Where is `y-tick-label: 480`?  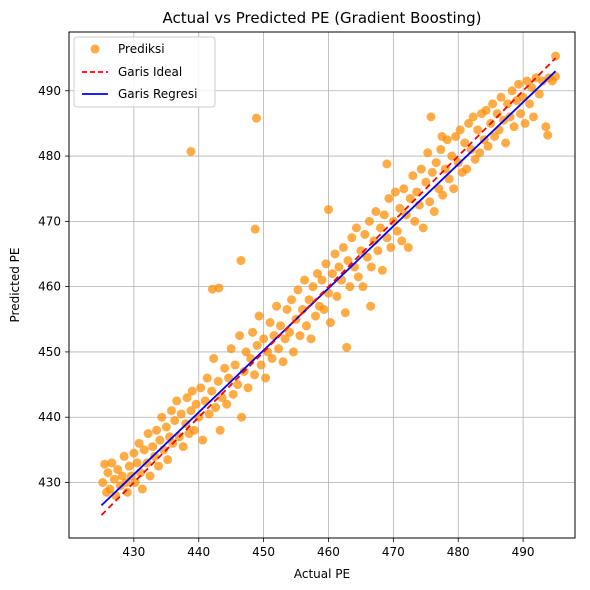 y-tick-label: 480 is located at coordinates (49, 156).